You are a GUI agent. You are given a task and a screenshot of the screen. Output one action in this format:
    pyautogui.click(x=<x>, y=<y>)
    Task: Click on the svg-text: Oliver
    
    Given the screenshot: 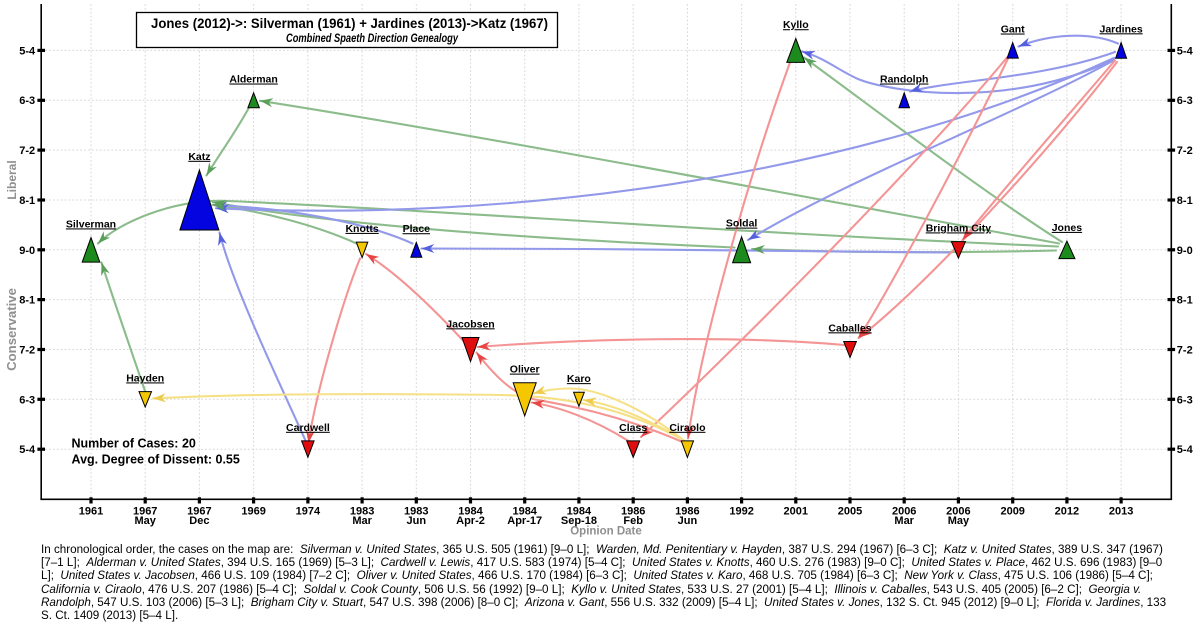 What is the action you would take?
    pyautogui.click(x=525, y=370)
    